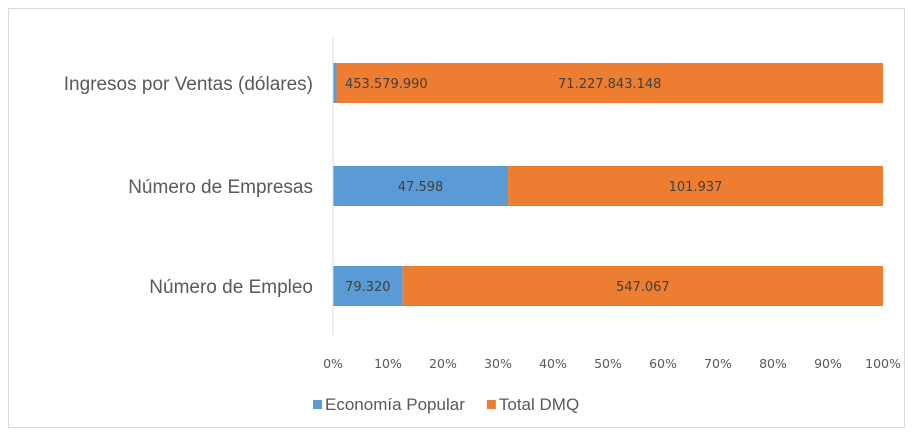 The image size is (915, 438). What do you see at coordinates (663, 363) in the screenshot?
I see `x-tick-label: 60%` at bounding box center [663, 363].